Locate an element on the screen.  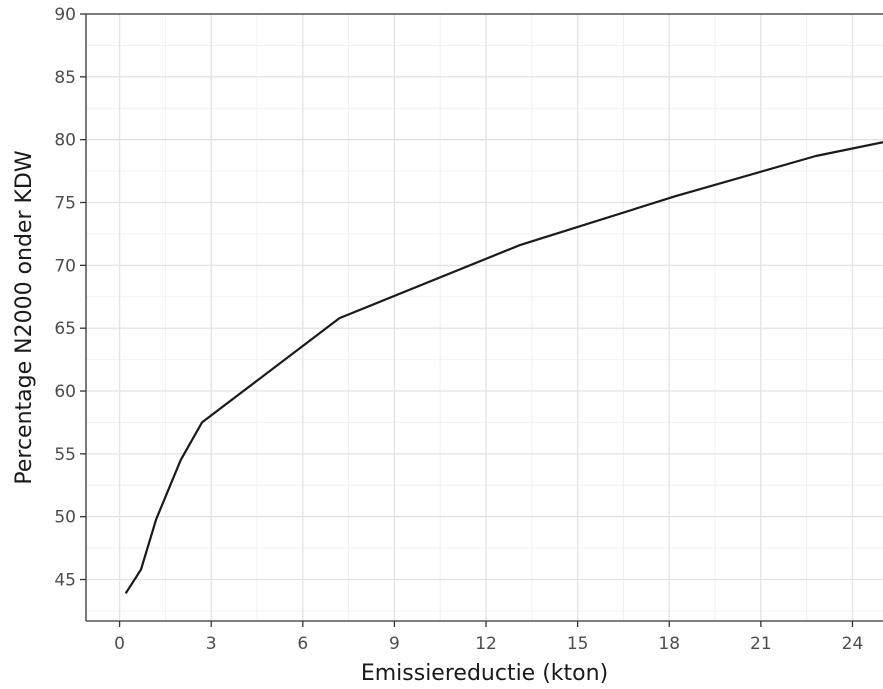
x-axis-ticks: 0 3 6 9 12 15 18 21 24 is located at coordinates (488, 637).